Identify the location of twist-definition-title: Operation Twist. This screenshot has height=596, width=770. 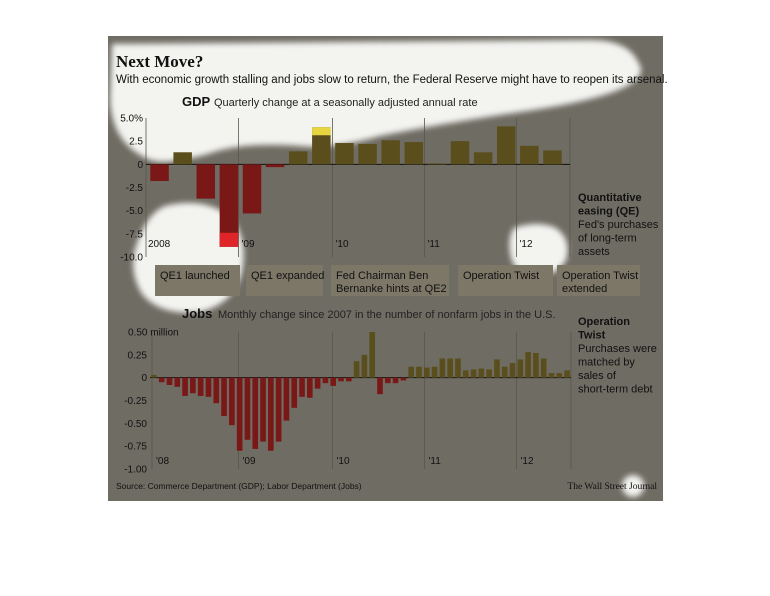
(604, 329).